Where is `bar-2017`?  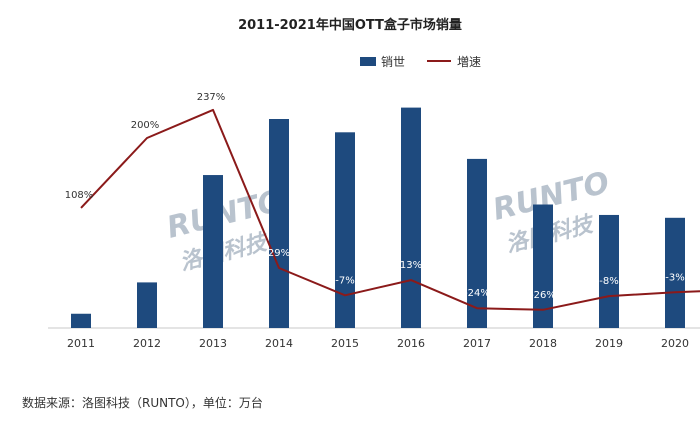 bar-2017 is located at coordinates (477, 243).